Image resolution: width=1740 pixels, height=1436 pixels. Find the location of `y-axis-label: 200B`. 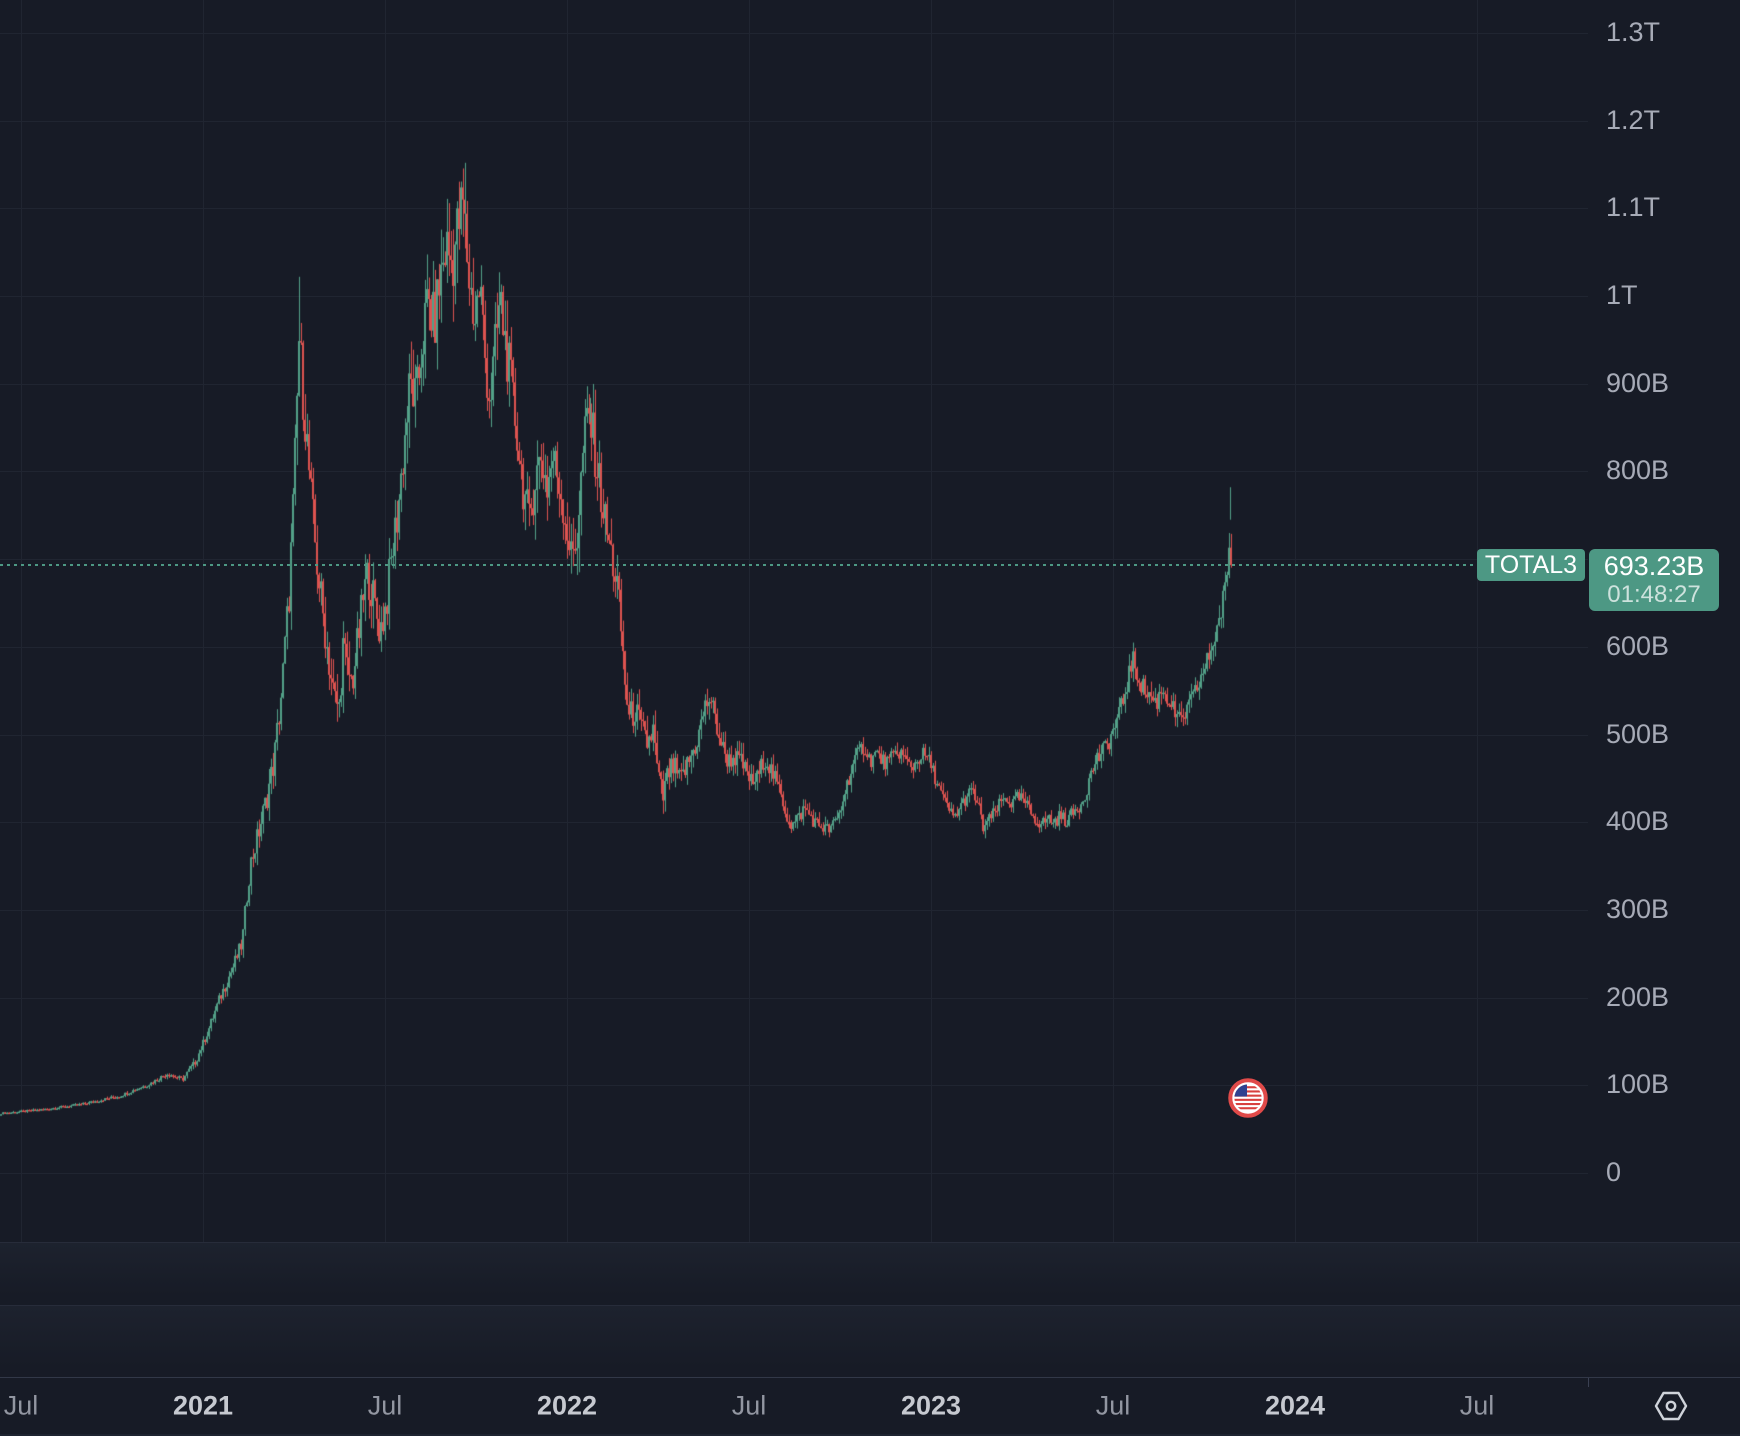

y-axis-label: 200B is located at coordinates (1638, 996).